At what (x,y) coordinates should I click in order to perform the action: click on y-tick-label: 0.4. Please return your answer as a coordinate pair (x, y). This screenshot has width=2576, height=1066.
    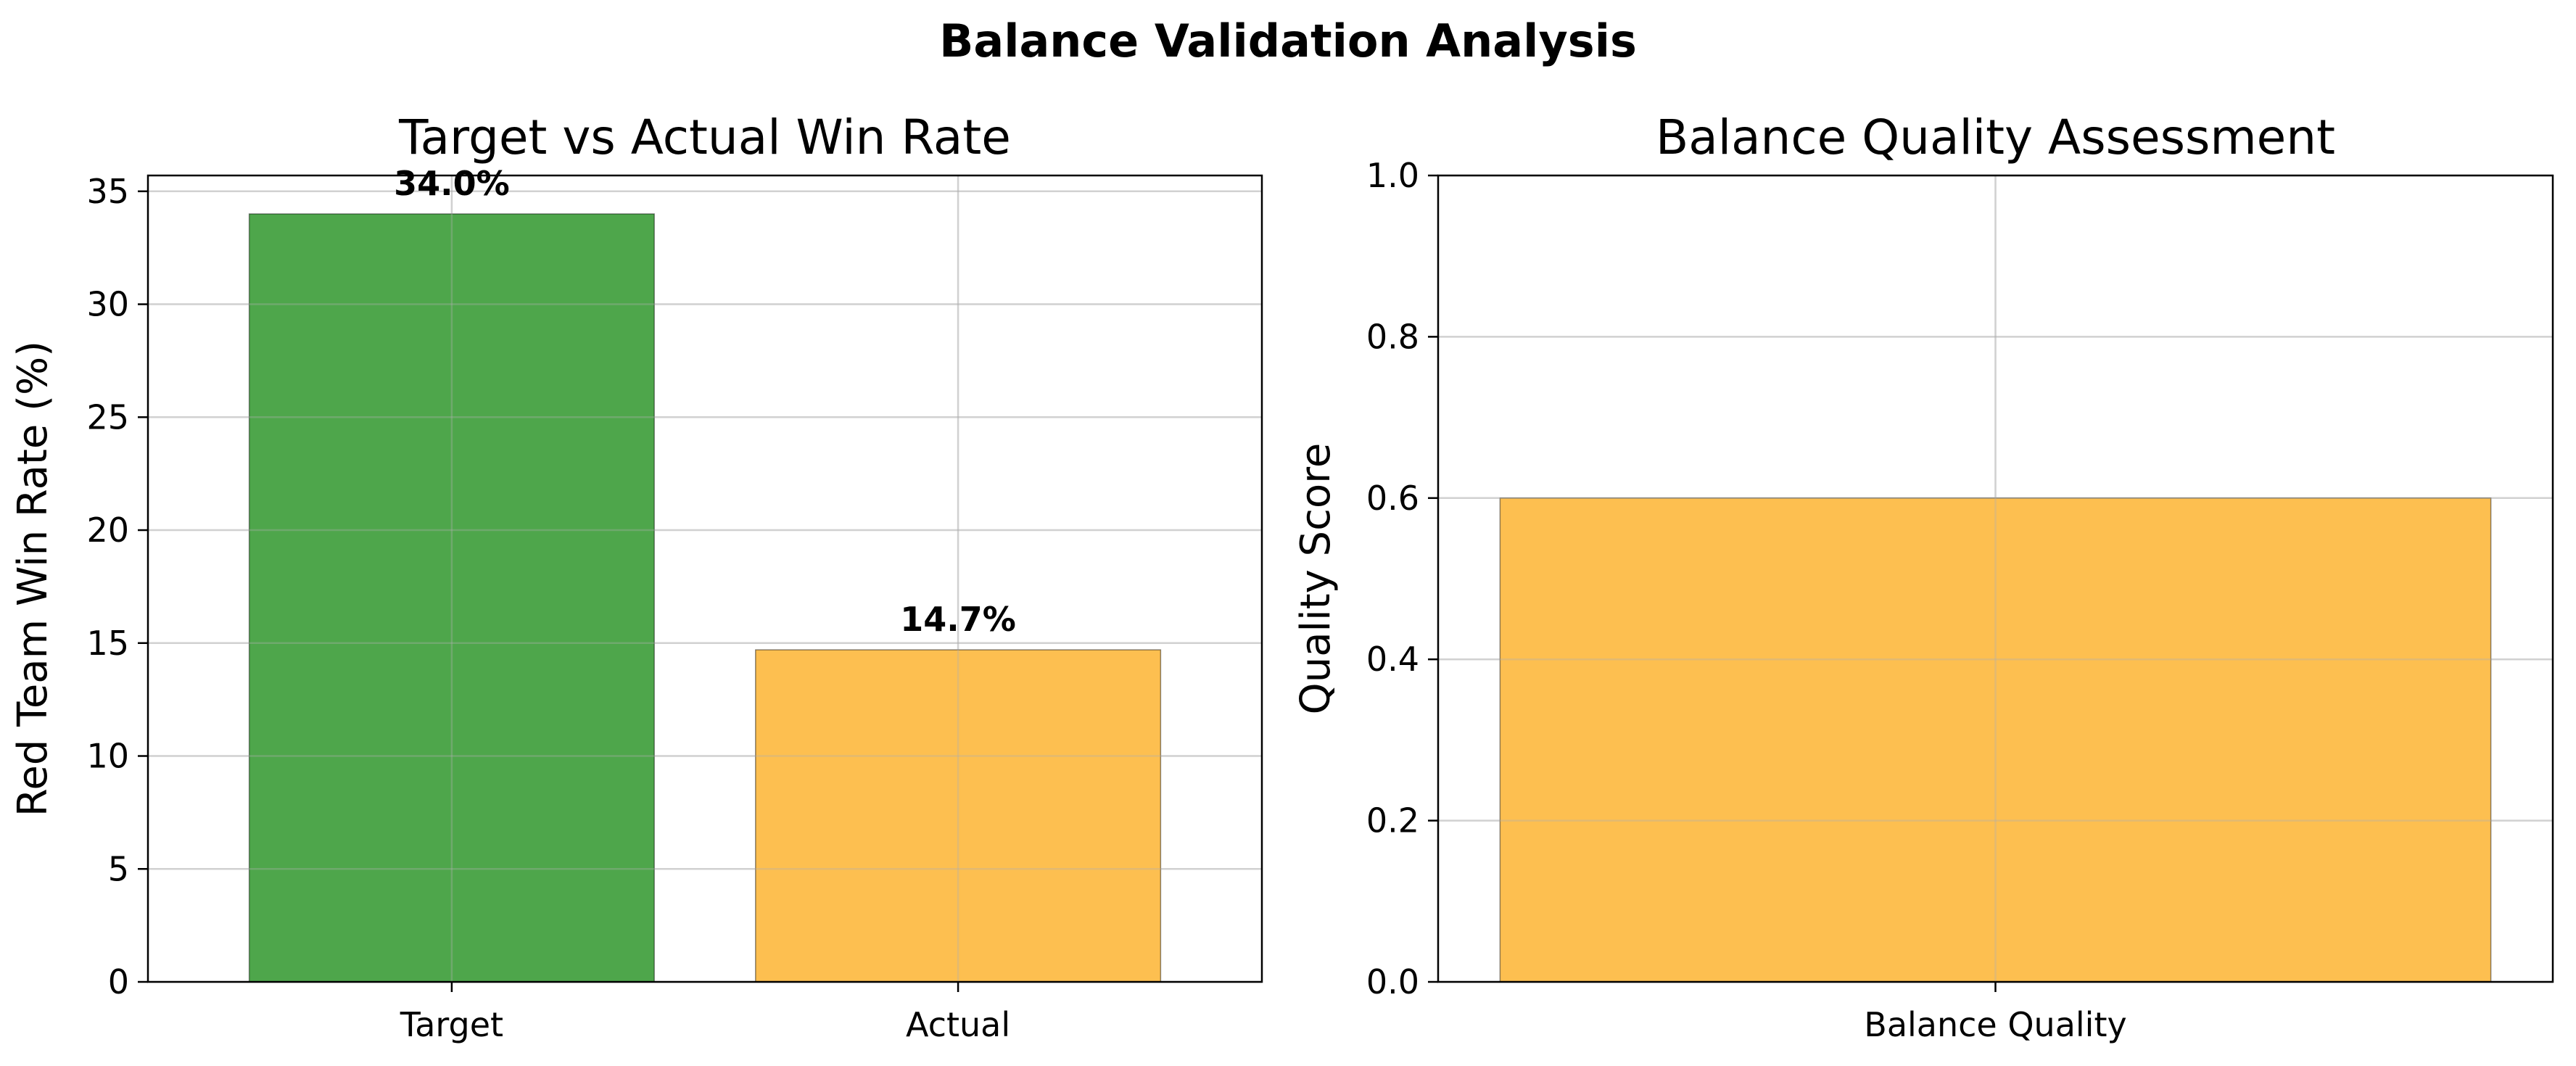
    Looking at the image, I should click on (1392, 659).